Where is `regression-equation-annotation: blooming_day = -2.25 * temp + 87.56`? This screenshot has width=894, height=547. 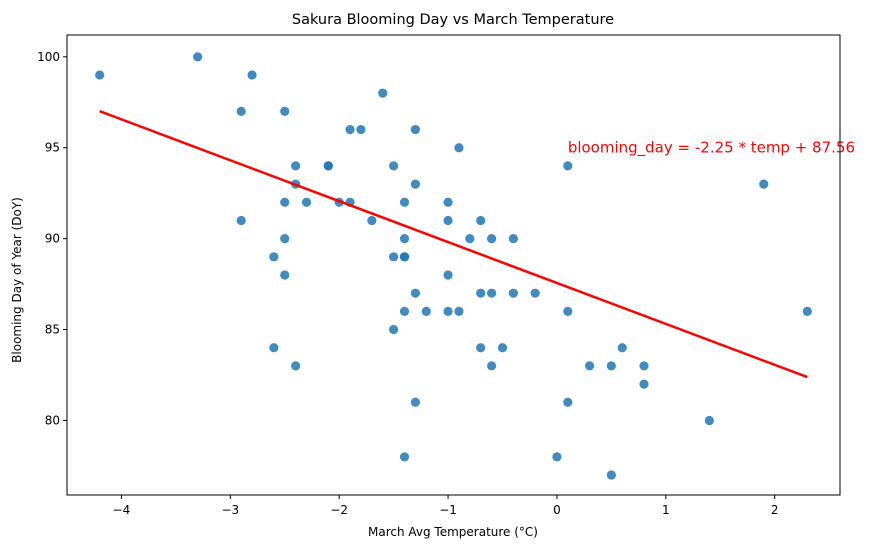 regression-equation-annotation: blooming_day = -2.25 * temp + 87.56 is located at coordinates (711, 148).